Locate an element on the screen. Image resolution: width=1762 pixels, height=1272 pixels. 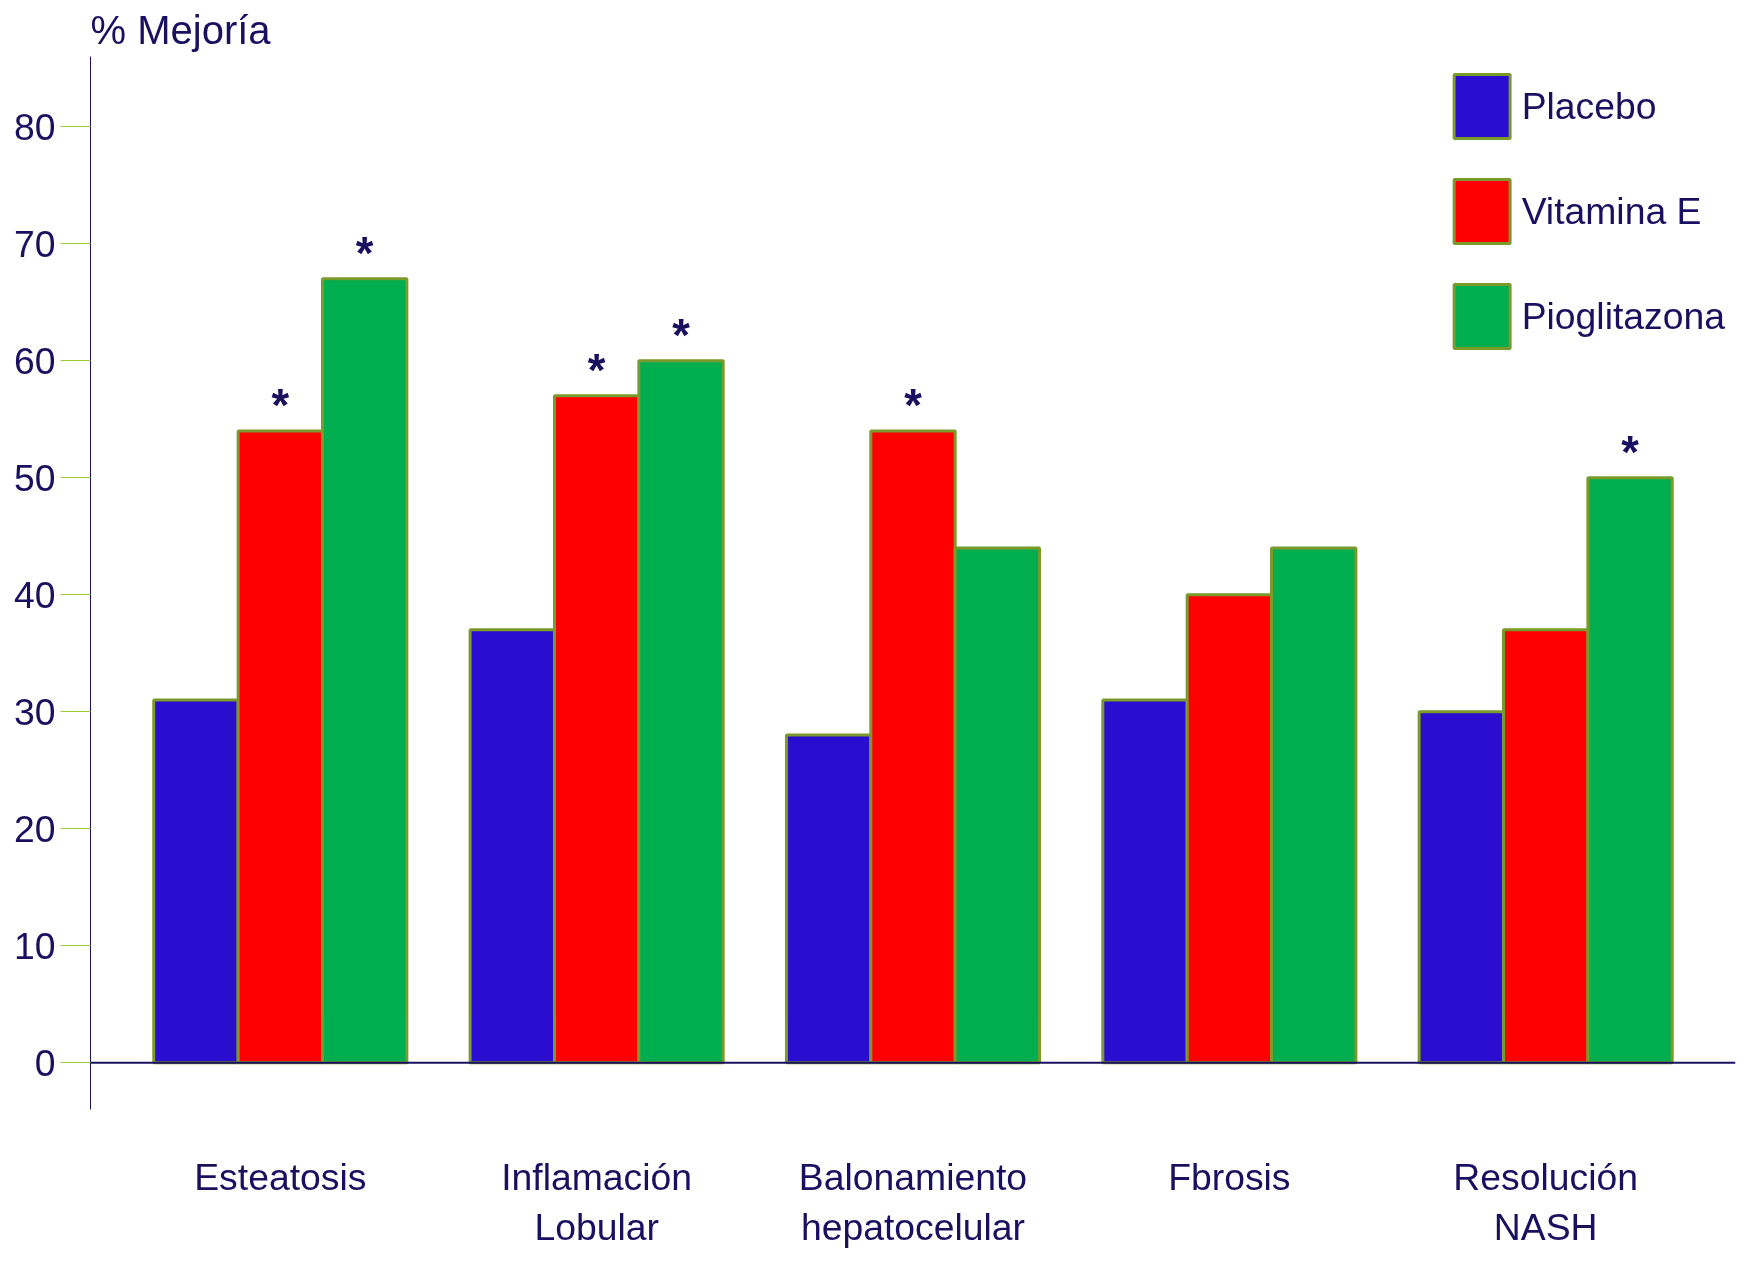
x-tick-label: Resolución NASH is located at coordinates (1546, 1201).